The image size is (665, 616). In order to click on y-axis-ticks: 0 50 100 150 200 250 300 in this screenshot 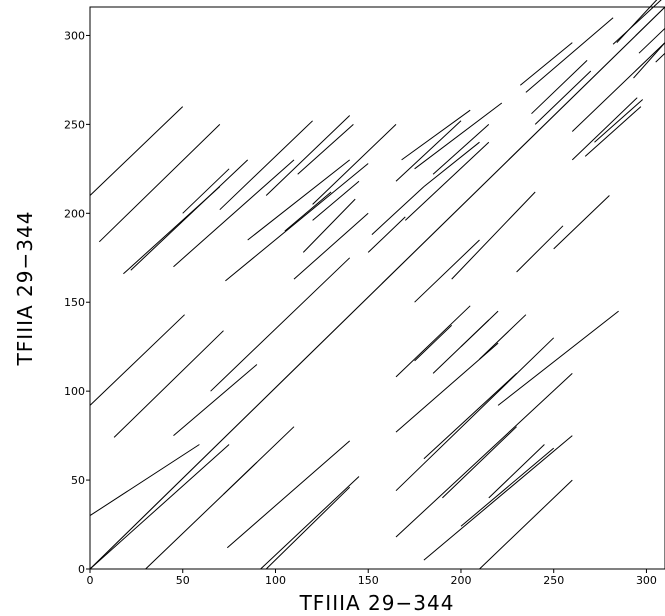, I will do `click(77, 302)`.